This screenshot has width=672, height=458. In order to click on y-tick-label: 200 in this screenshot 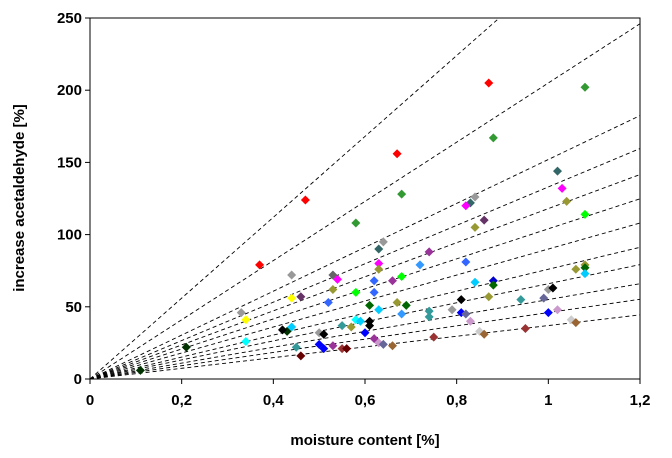, I will do `click(69, 90)`.